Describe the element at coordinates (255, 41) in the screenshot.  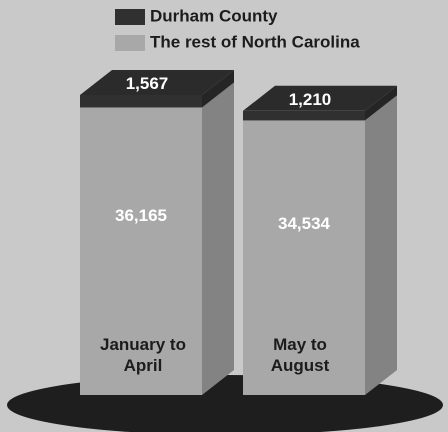
I see `legend-label: The rest of North Carolina` at that location.